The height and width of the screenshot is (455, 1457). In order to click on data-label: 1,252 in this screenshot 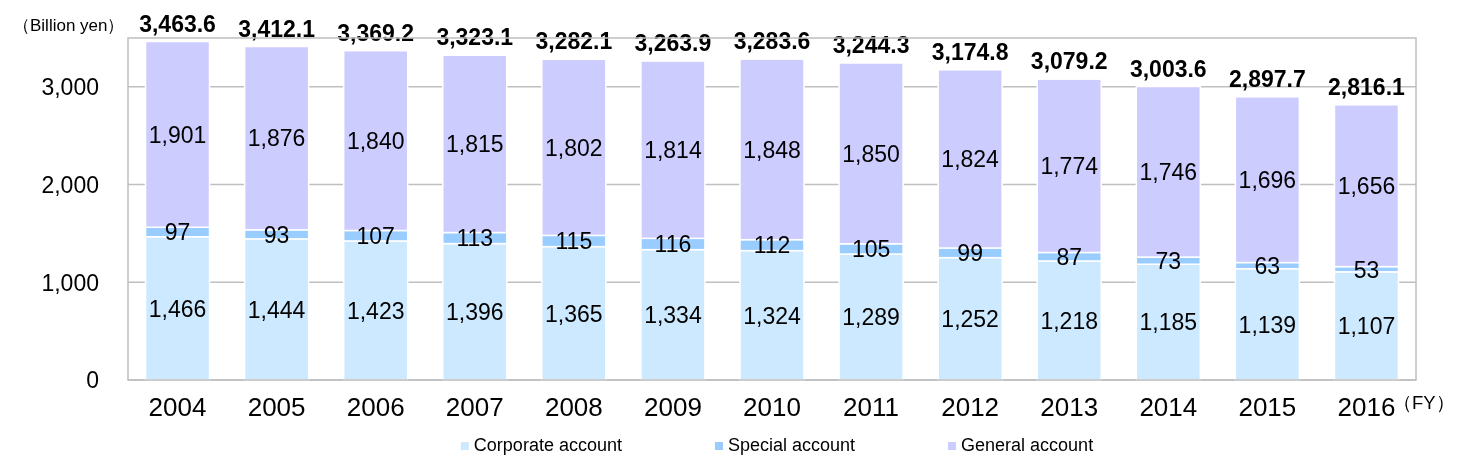, I will do `click(970, 319)`.